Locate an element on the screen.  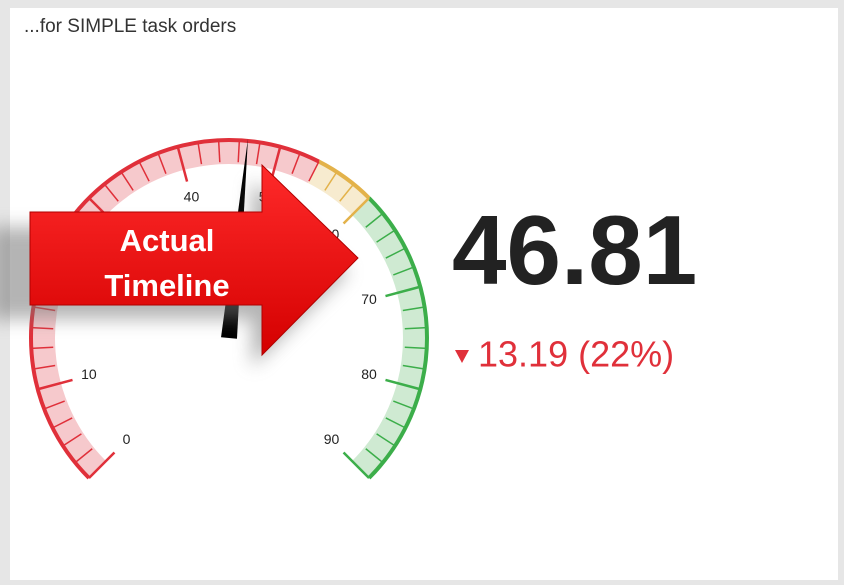
delta-indicator is located at coordinates (462, 356).